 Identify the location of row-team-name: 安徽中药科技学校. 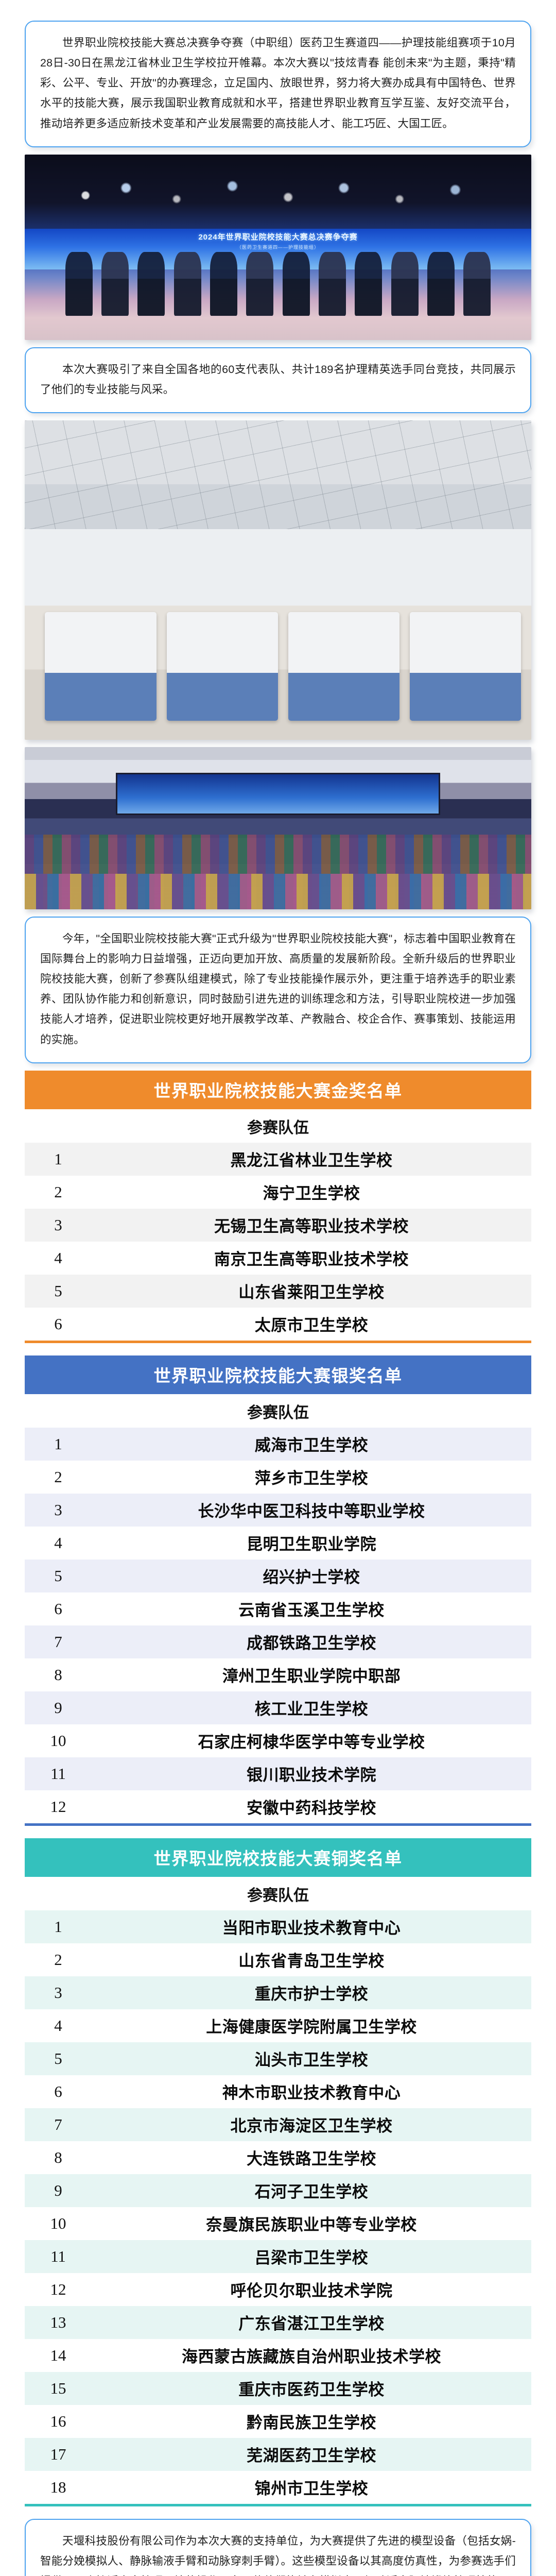
(311, 1806).